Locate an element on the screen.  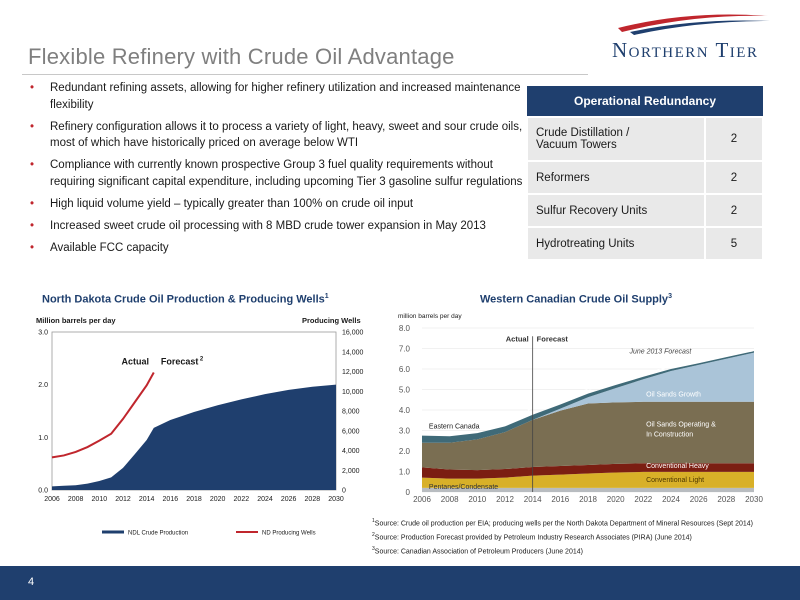
nd-x-tick-label: 2008 is located at coordinates (76, 499).